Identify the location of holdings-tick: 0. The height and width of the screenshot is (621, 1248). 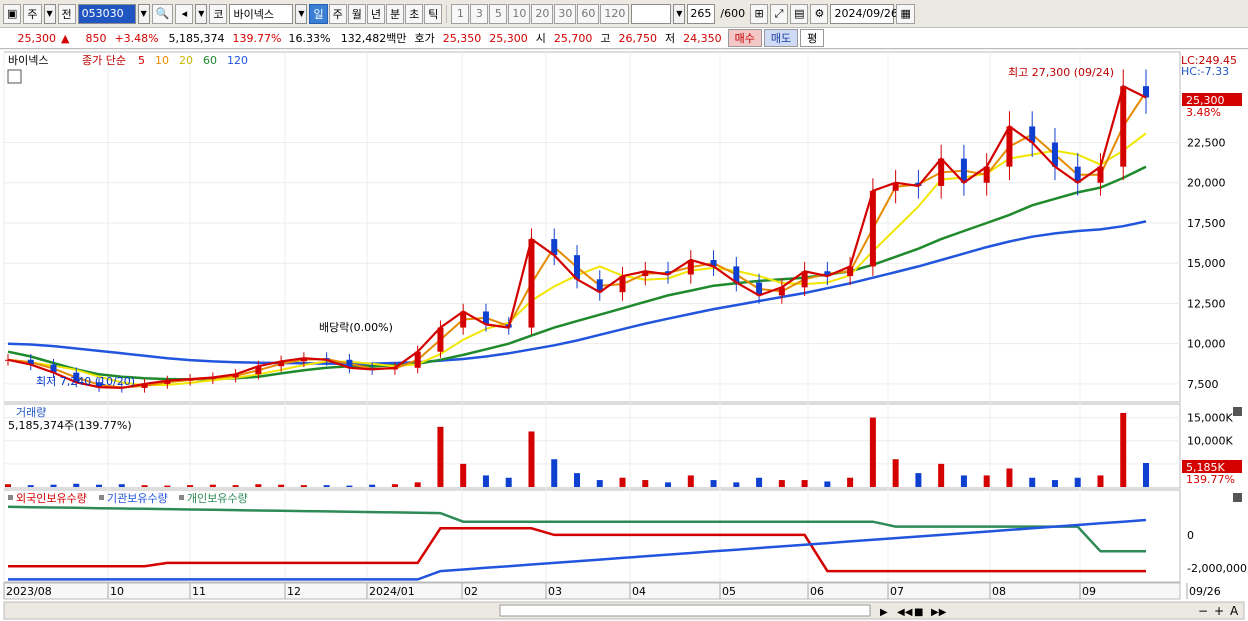
(1190, 535).